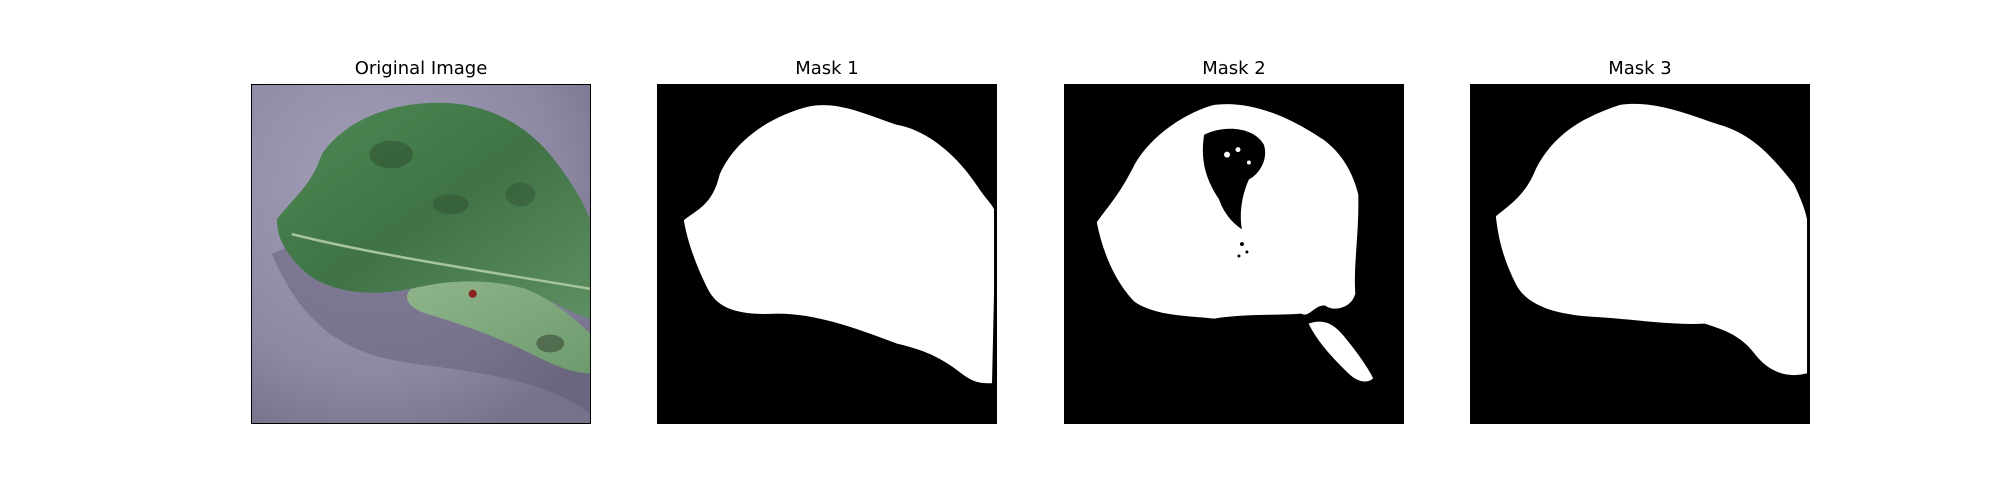 Image resolution: width=2000 pixels, height=500 pixels. I want to click on mask-3-image, so click(1640, 254).